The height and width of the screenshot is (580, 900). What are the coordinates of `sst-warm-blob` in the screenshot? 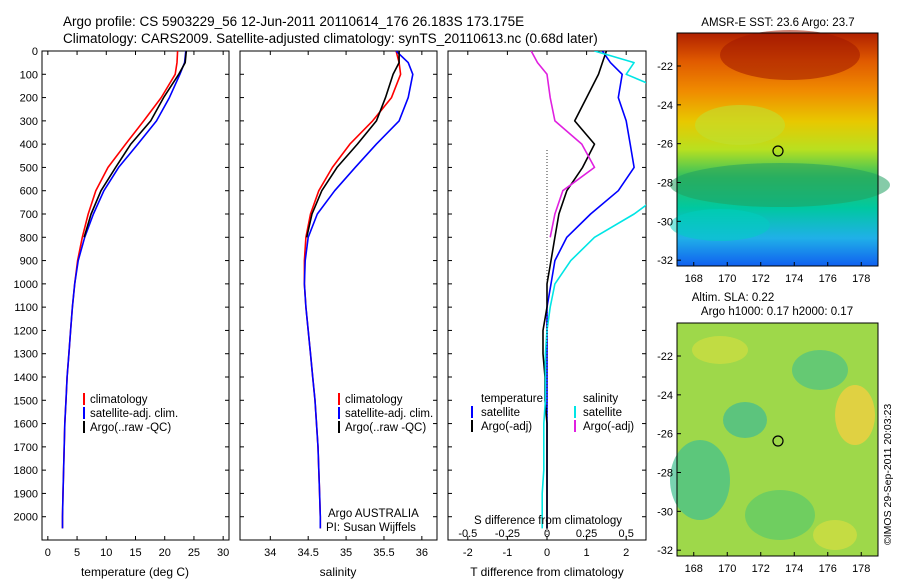 It's located at (790, 55).